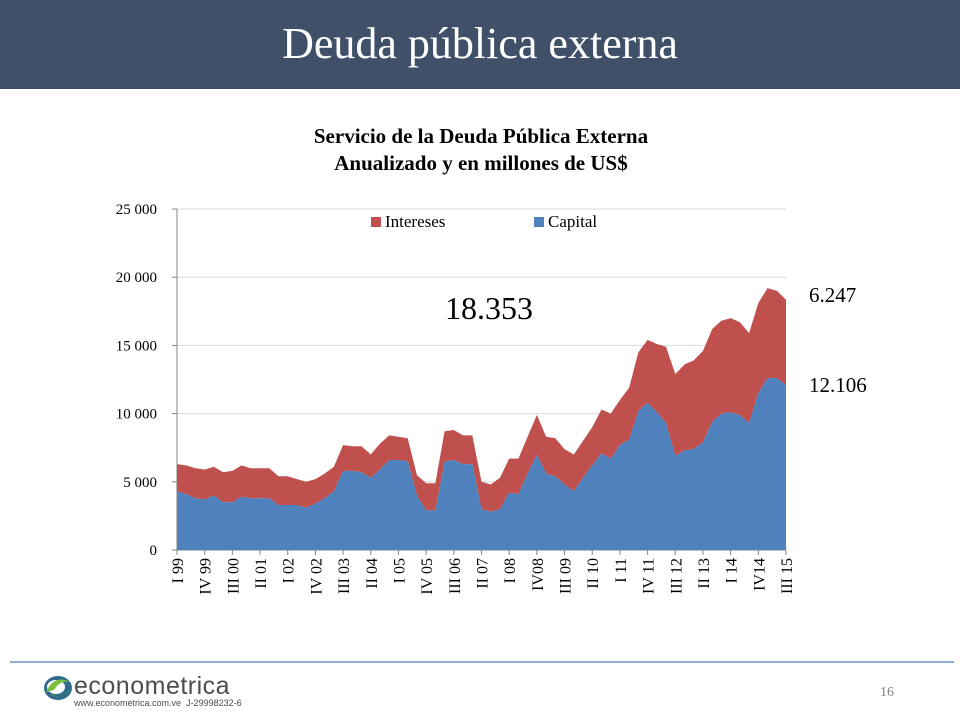 This screenshot has width=960, height=720. Describe the element at coordinates (455, 576) in the screenshot. I see `x-tick-label: III 06` at that location.